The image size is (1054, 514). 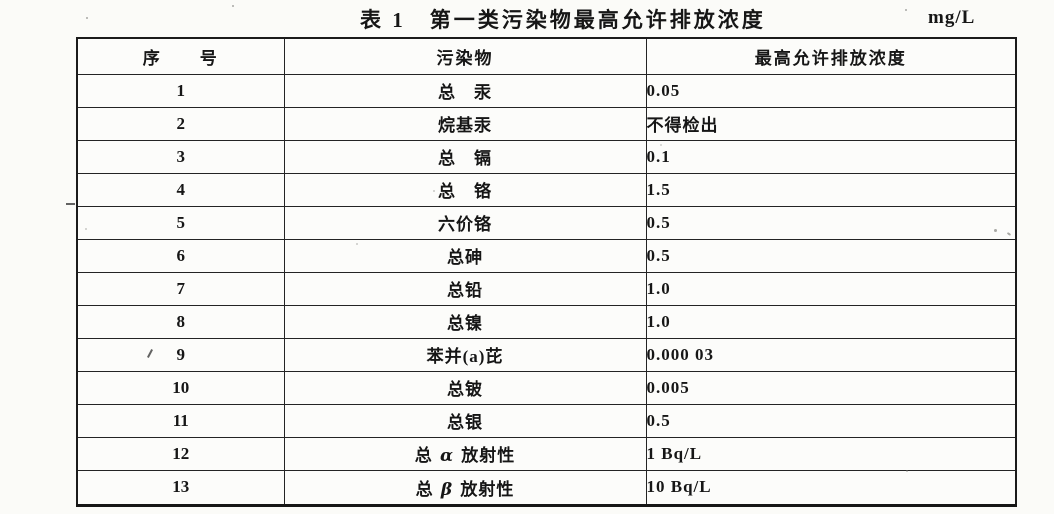 I want to click on table-row: 11 总银 0.5, so click(x=546, y=420).